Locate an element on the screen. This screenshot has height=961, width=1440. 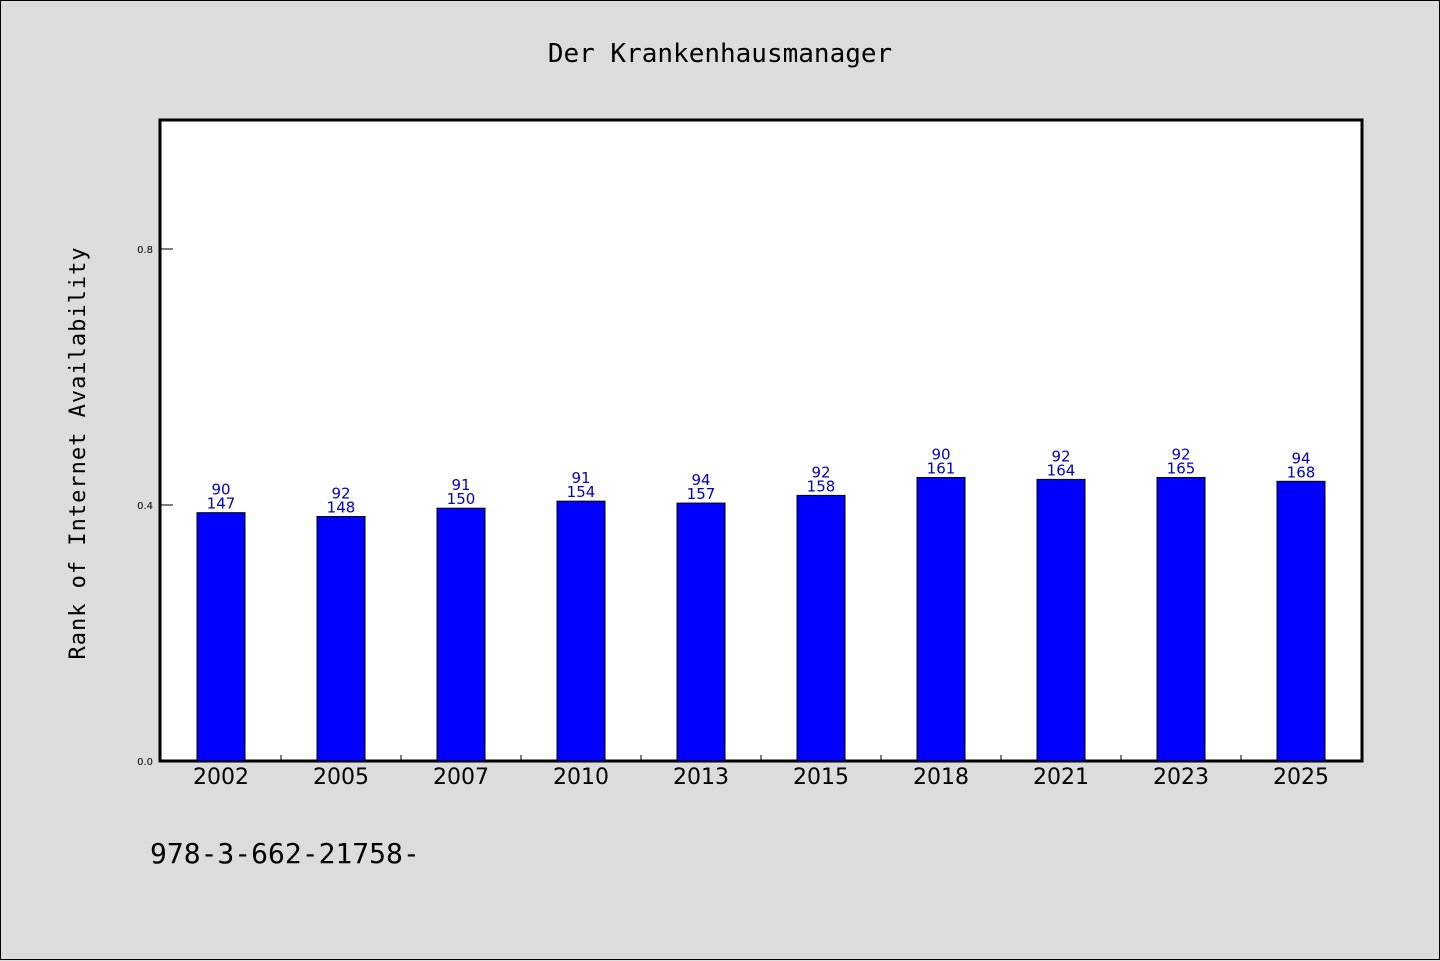
y-axis-label: Rank of Internet Availability is located at coordinates (78, 452).